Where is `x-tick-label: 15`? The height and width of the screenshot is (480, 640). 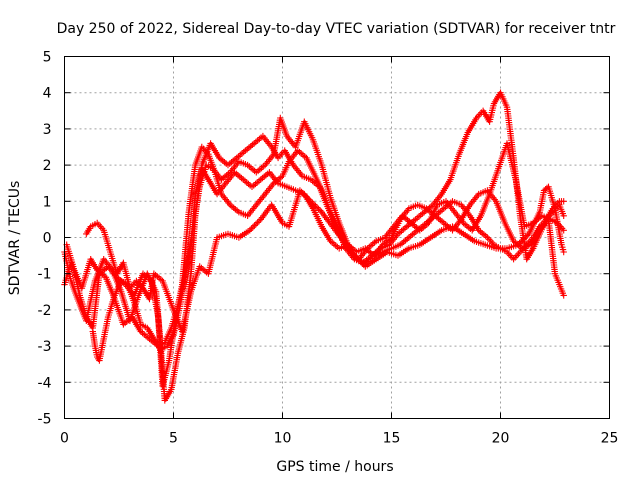 x-tick-label: 15 is located at coordinates (392, 439).